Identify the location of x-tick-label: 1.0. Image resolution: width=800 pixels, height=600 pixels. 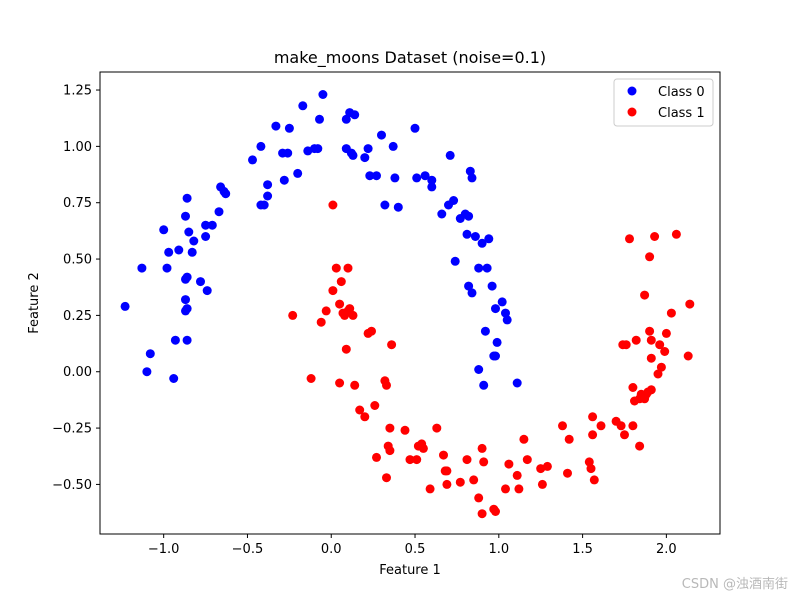
(498, 549).